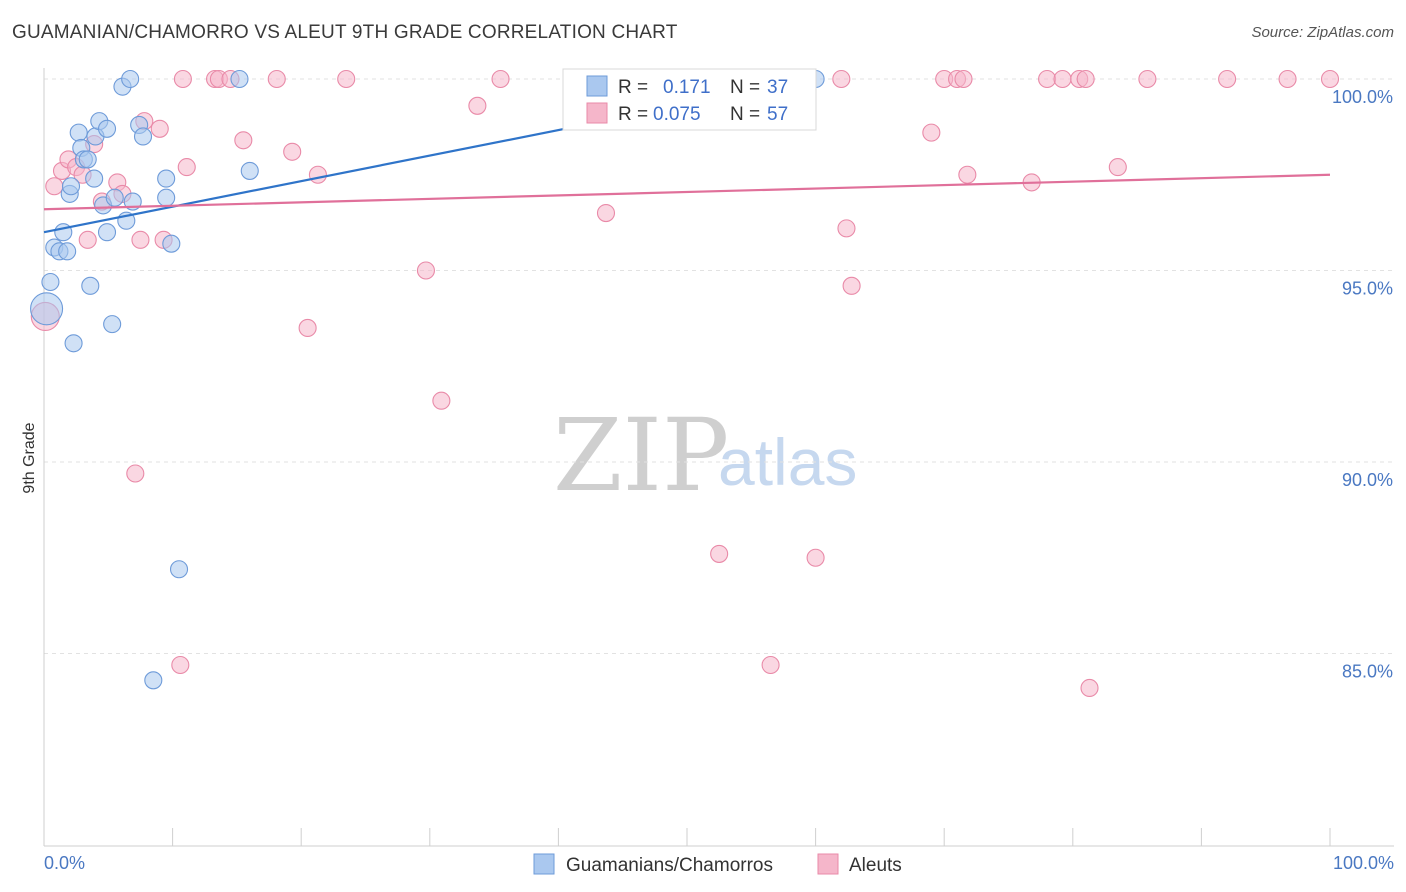 Image resolution: width=1406 pixels, height=892 pixels. I want to click on watermark-zip: ZIP, so click(641, 455).